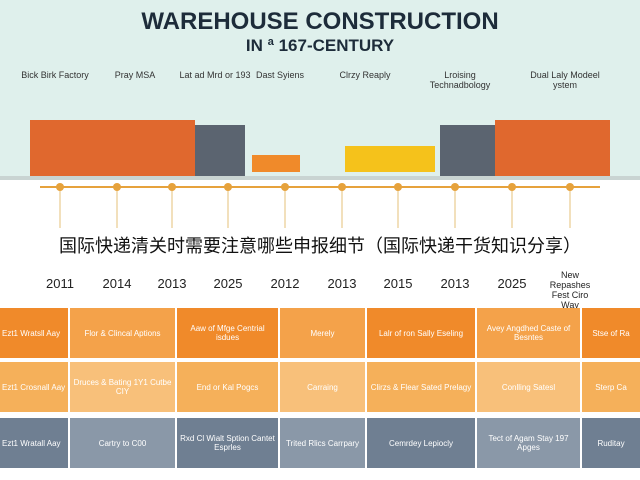  Describe the element at coordinates (34, 387) in the screenshot. I see `table-cell: Ezt1 Crosnall Aay` at that location.